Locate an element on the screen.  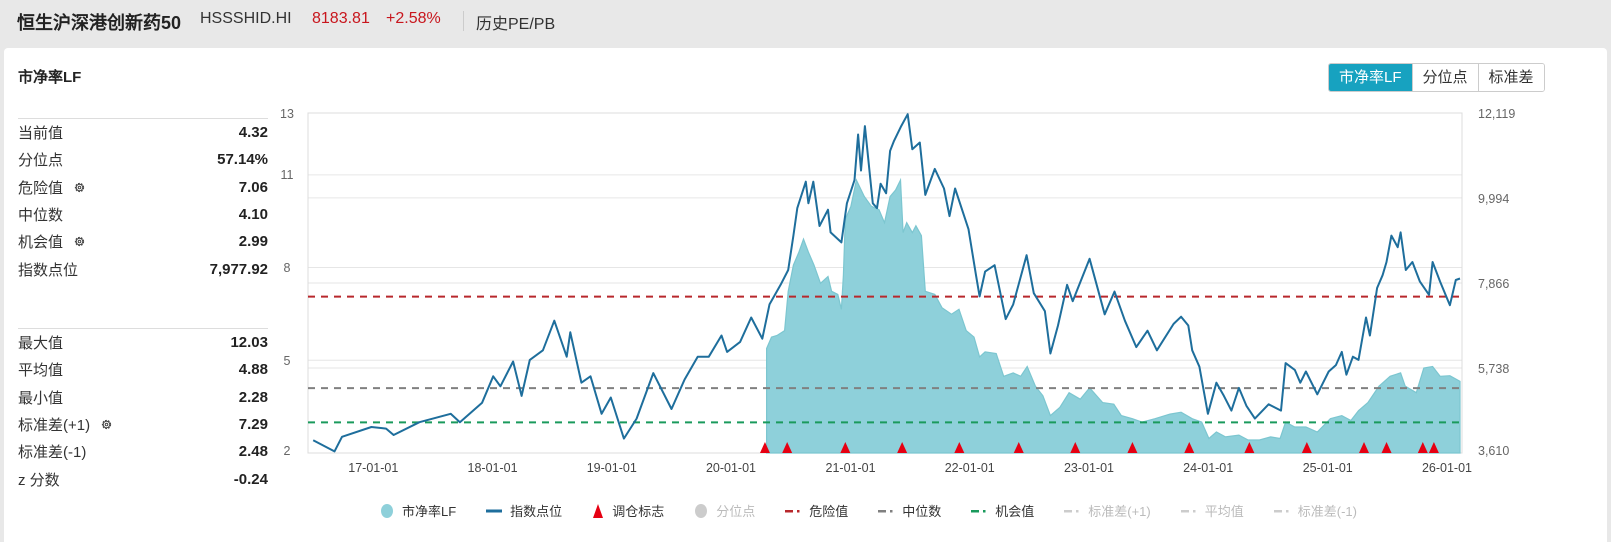
index-change: +2.58% is located at coordinates (413, 18).